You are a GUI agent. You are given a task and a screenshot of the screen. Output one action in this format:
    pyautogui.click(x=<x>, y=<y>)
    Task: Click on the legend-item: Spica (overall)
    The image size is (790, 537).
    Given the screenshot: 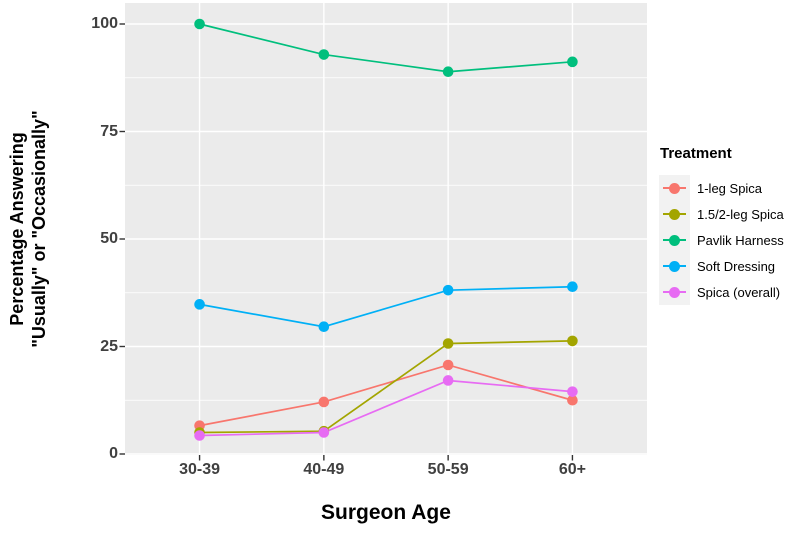 What is the action you would take?
    pyautogui.click(x=721, y=292)
    